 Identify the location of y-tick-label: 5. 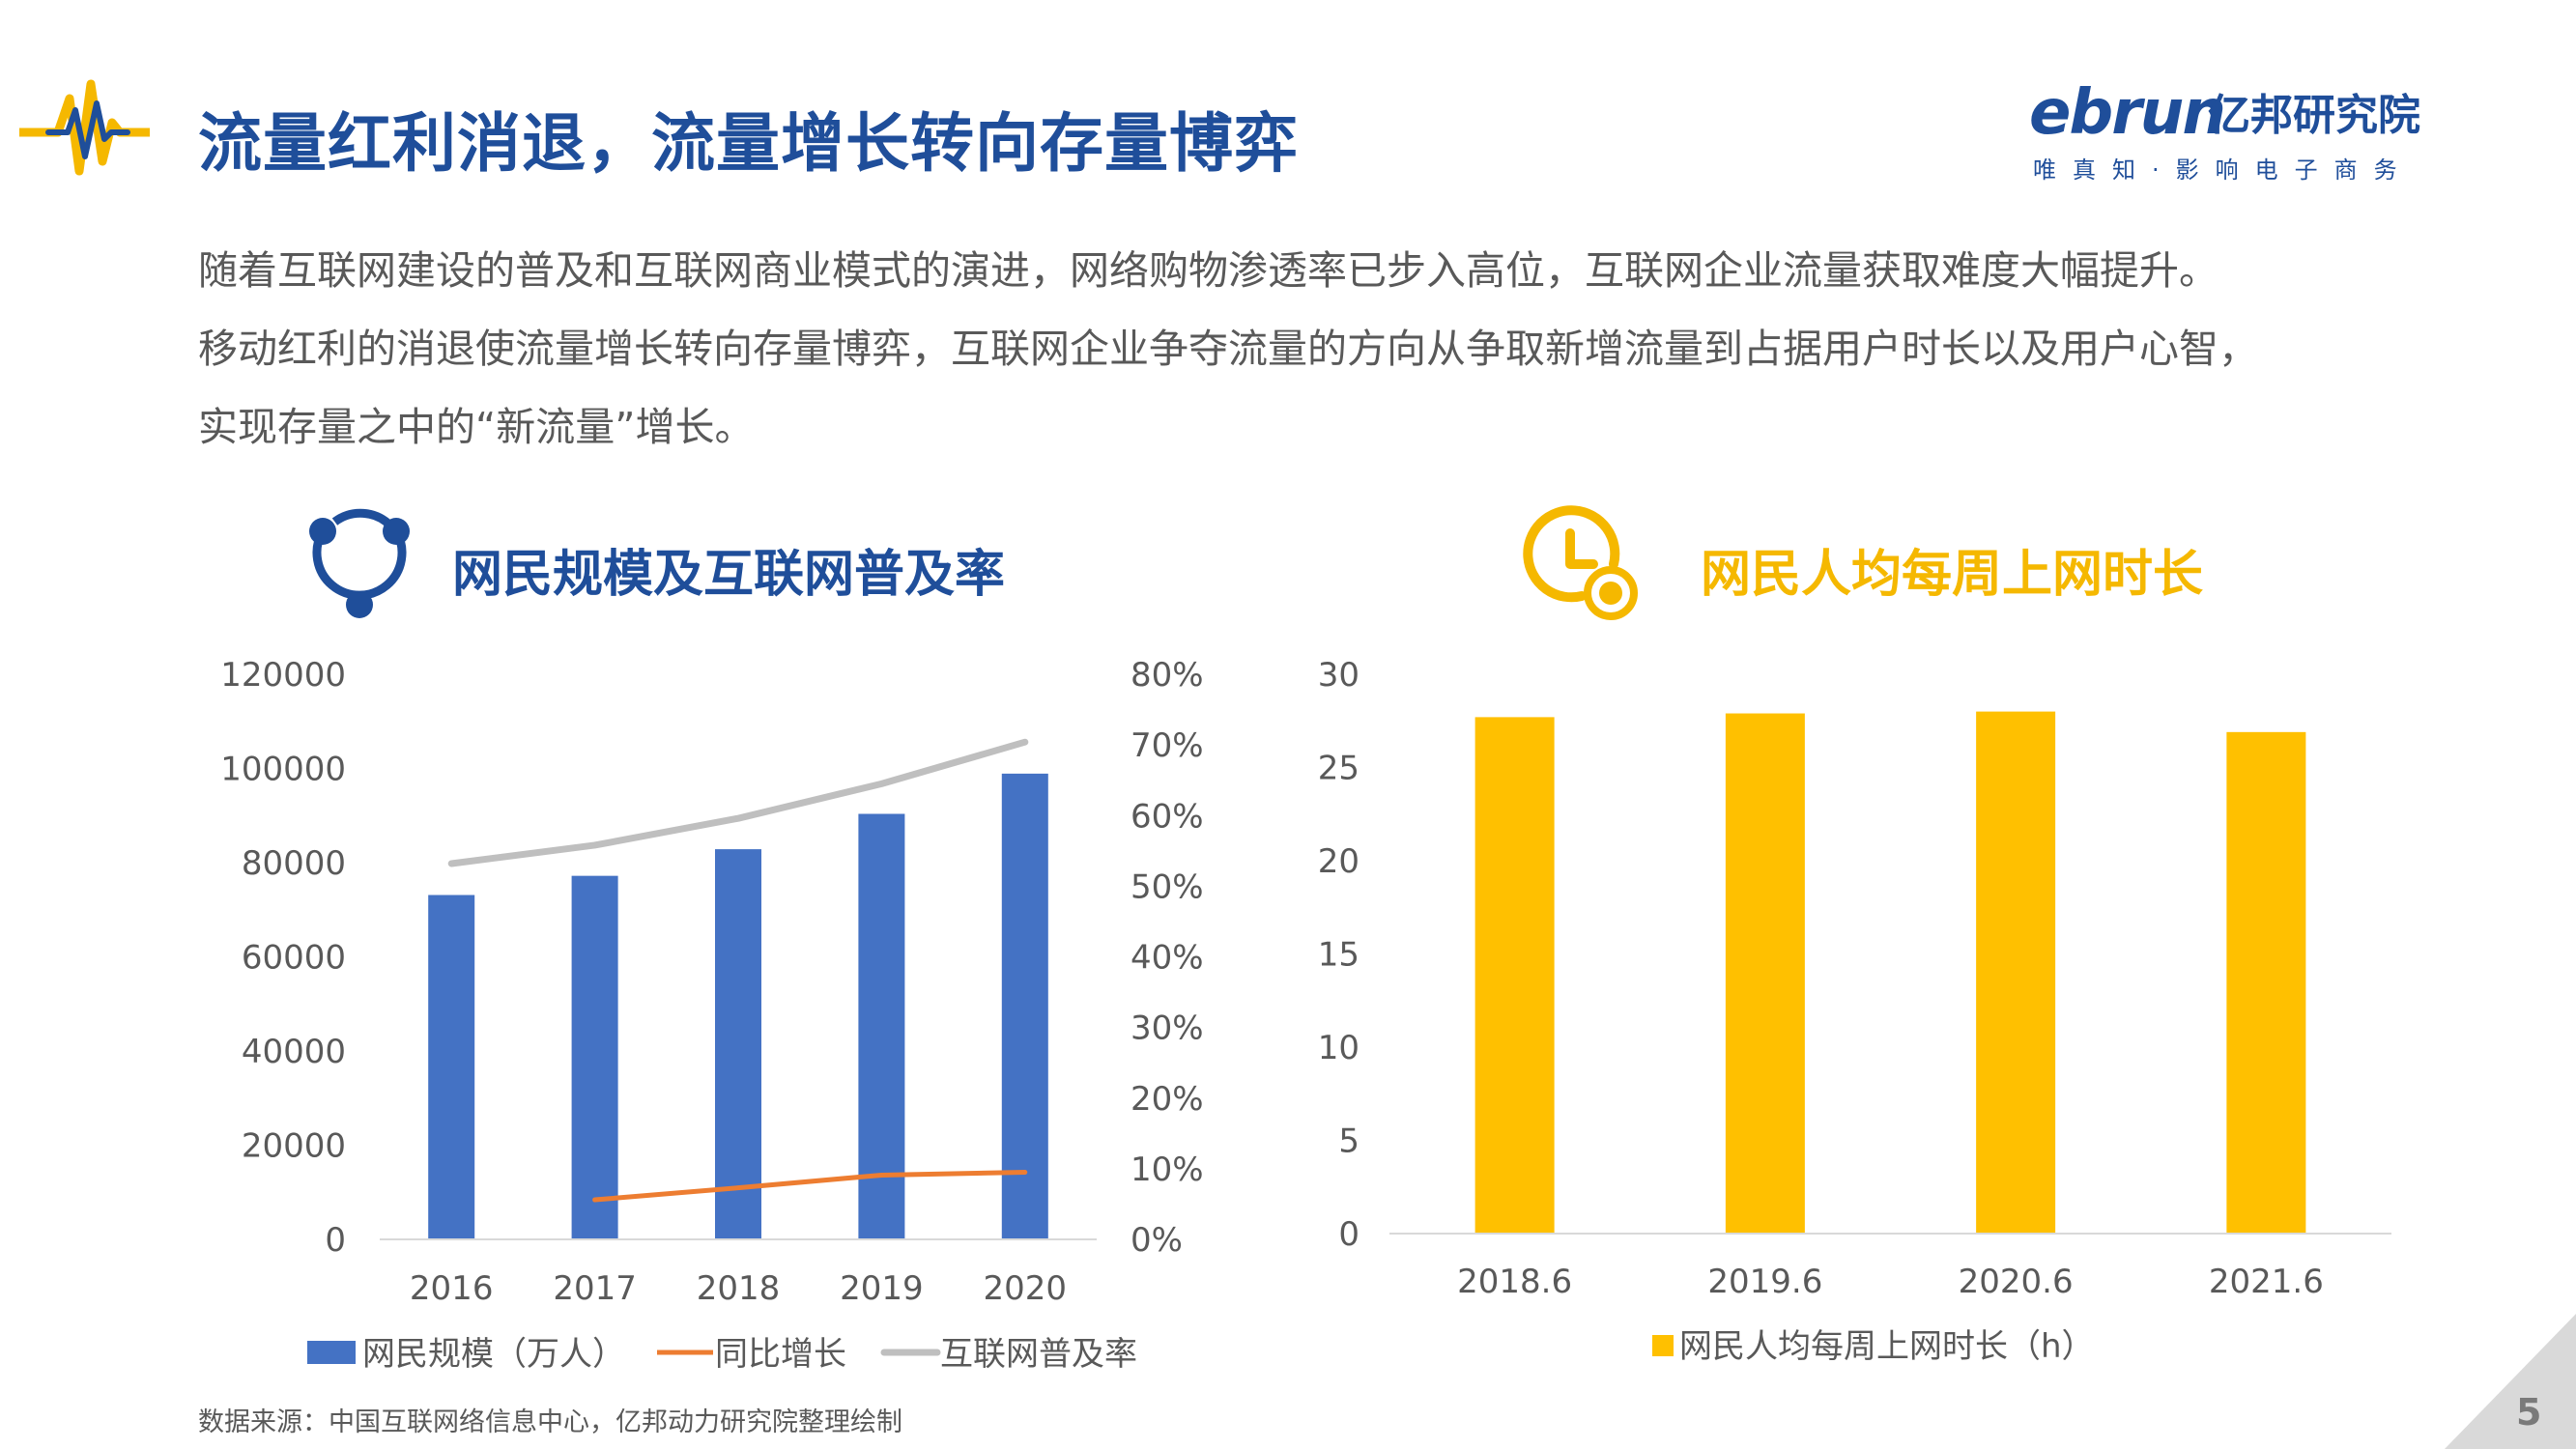
(1349, 1141).